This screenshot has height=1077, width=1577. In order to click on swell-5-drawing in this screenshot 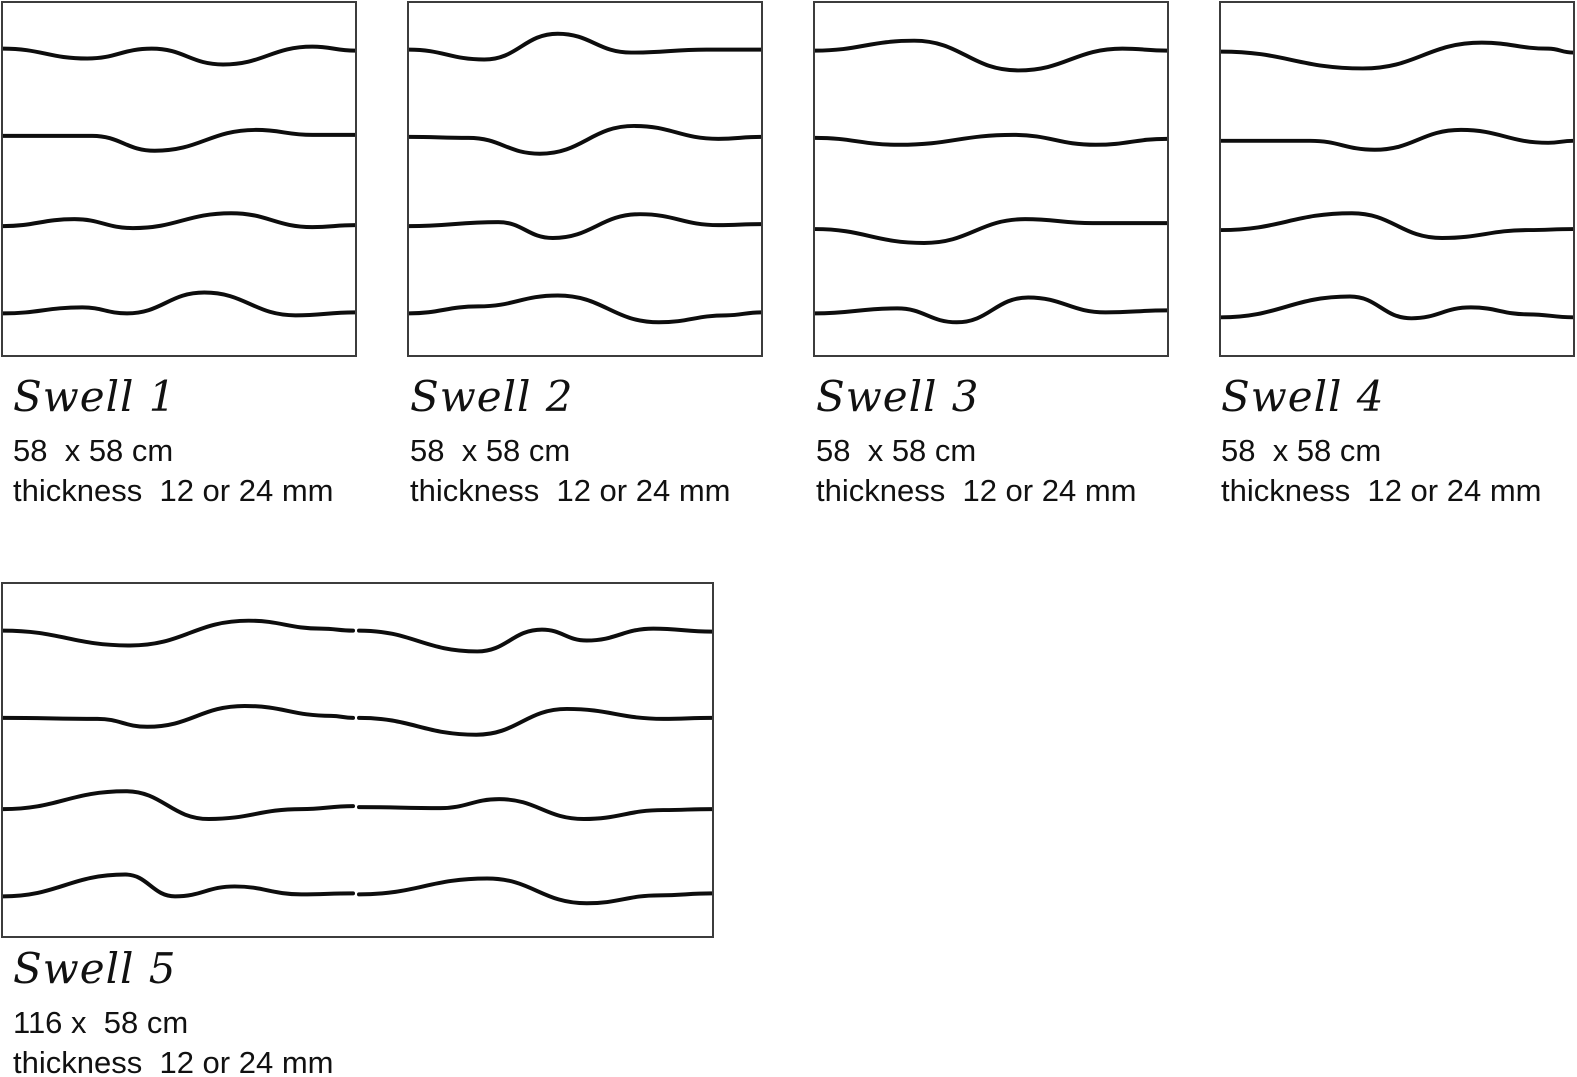, I will do `click(357, 760)`.